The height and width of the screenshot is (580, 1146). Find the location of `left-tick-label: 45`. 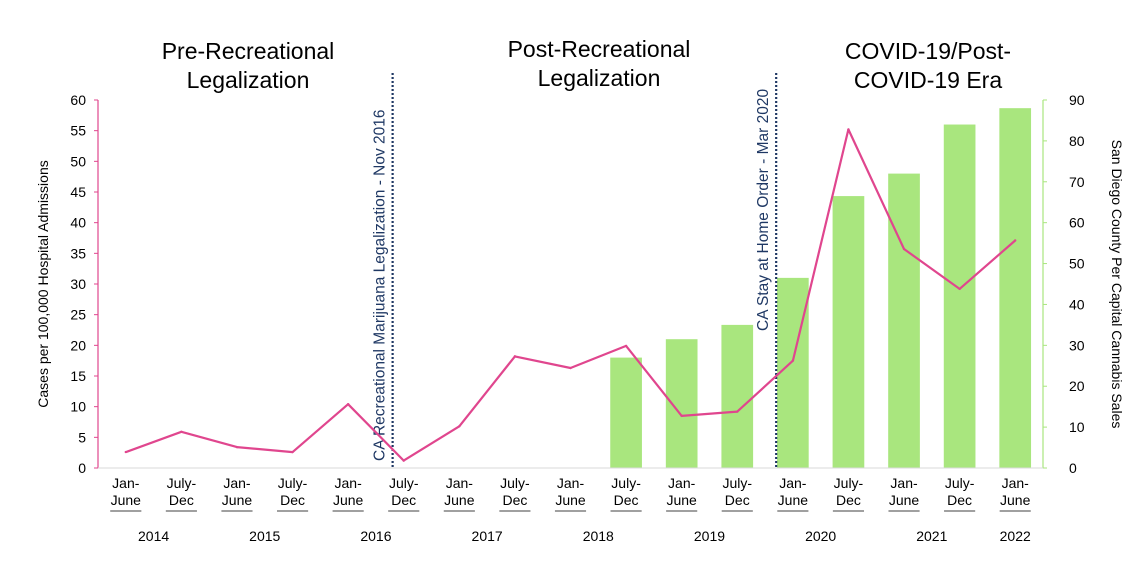

left-tick-label: 45 is located at coordinates (78, 192).